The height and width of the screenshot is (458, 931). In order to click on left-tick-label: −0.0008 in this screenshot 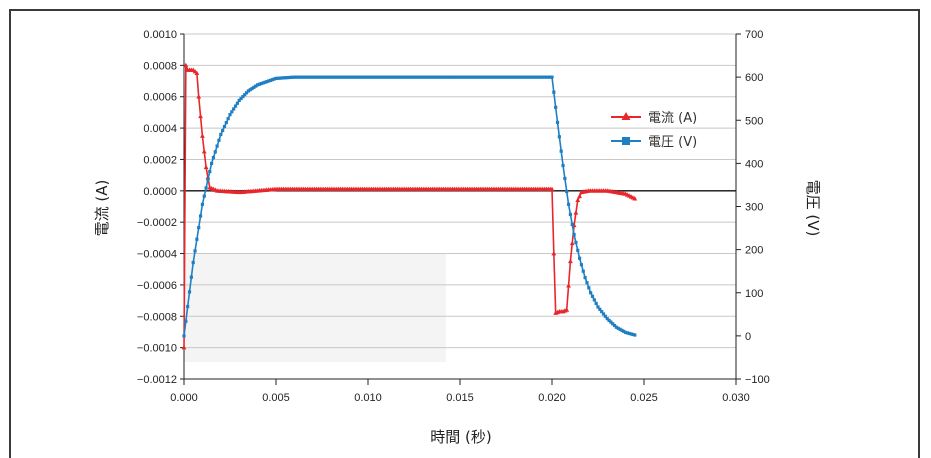, I will do `click(157, 317)`.